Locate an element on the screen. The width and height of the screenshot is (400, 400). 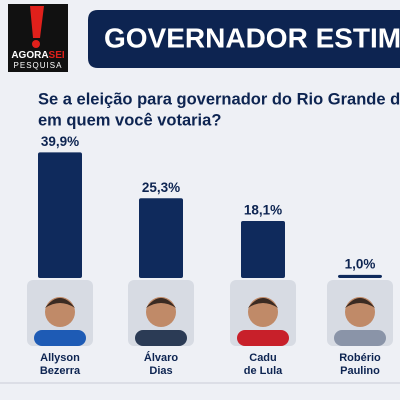
logo-brand: AGORASEI is located at coordinates (38, 55).